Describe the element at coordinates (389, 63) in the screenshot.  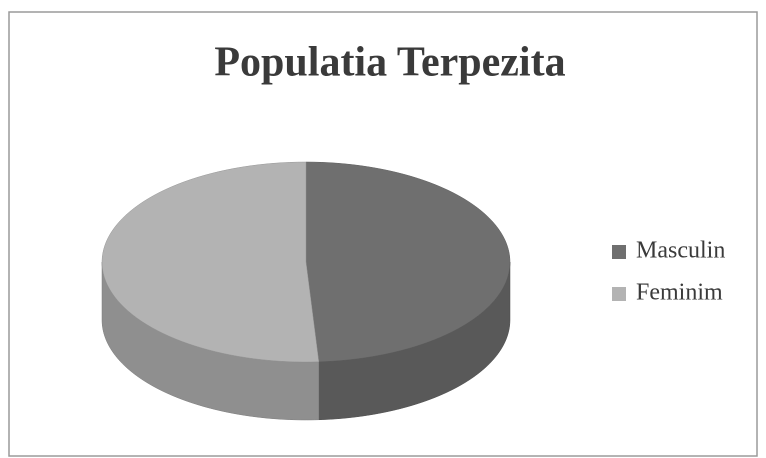
I see `chart-title: Populatia Terpezita` at that location.